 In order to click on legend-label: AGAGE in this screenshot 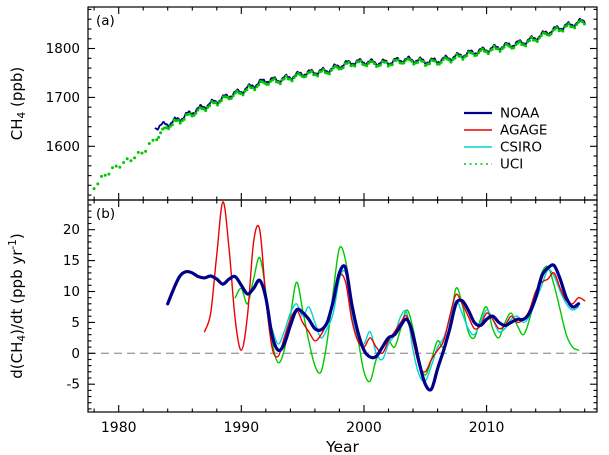, I will do `click(523, 131)`.